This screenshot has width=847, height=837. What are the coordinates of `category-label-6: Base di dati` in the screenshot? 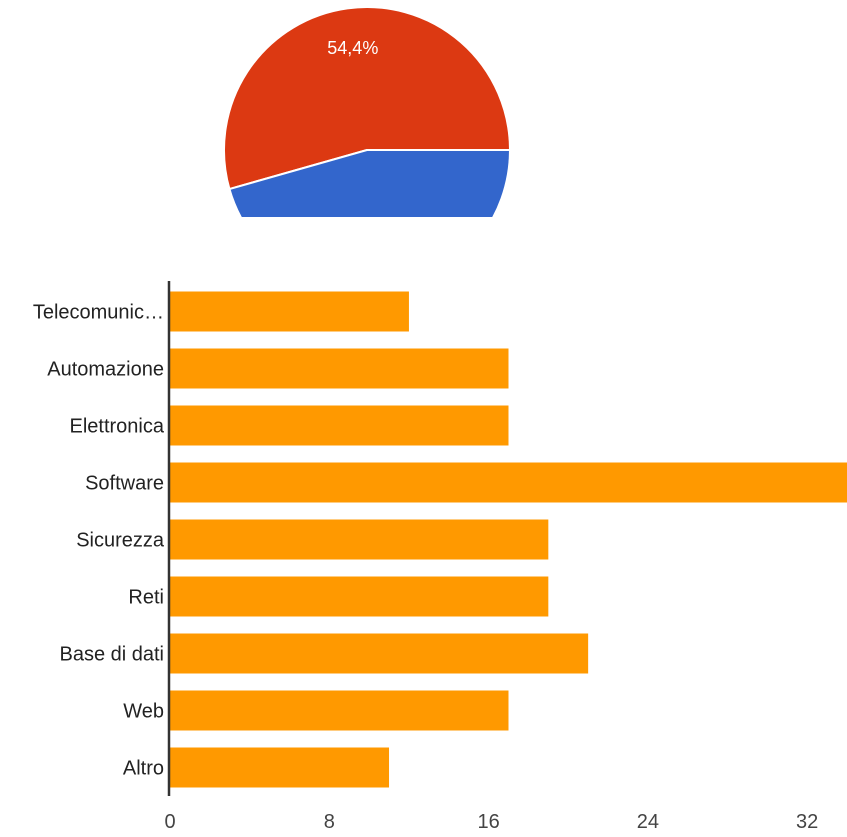 It's located at (111, 655).